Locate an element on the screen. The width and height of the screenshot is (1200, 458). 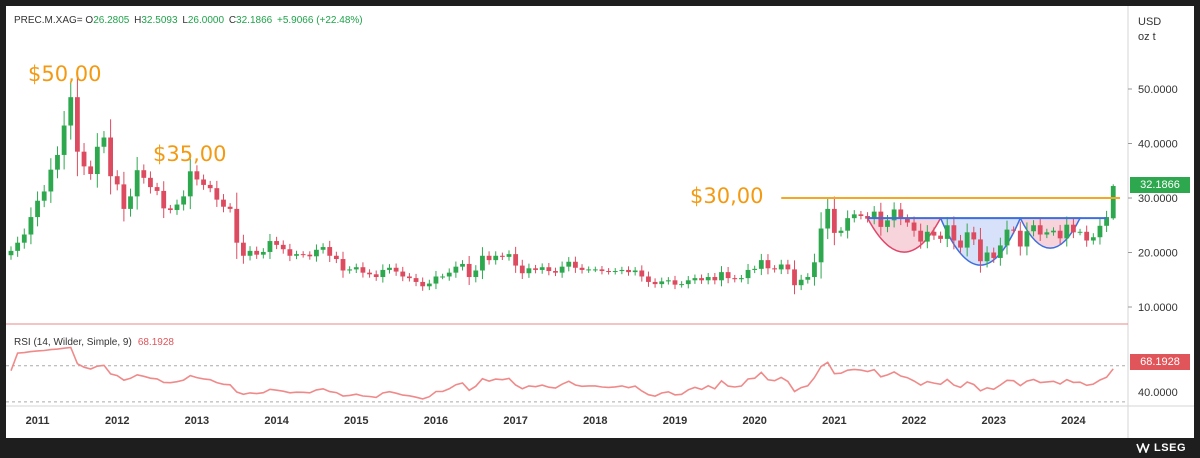
footer-bar is located at coordinates (600, 448).